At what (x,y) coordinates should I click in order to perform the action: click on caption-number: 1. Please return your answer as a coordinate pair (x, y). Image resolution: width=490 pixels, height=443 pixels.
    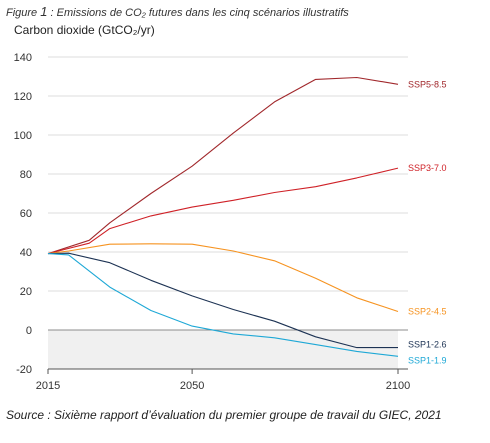
    Looking at the image, I should click on (44, 11).